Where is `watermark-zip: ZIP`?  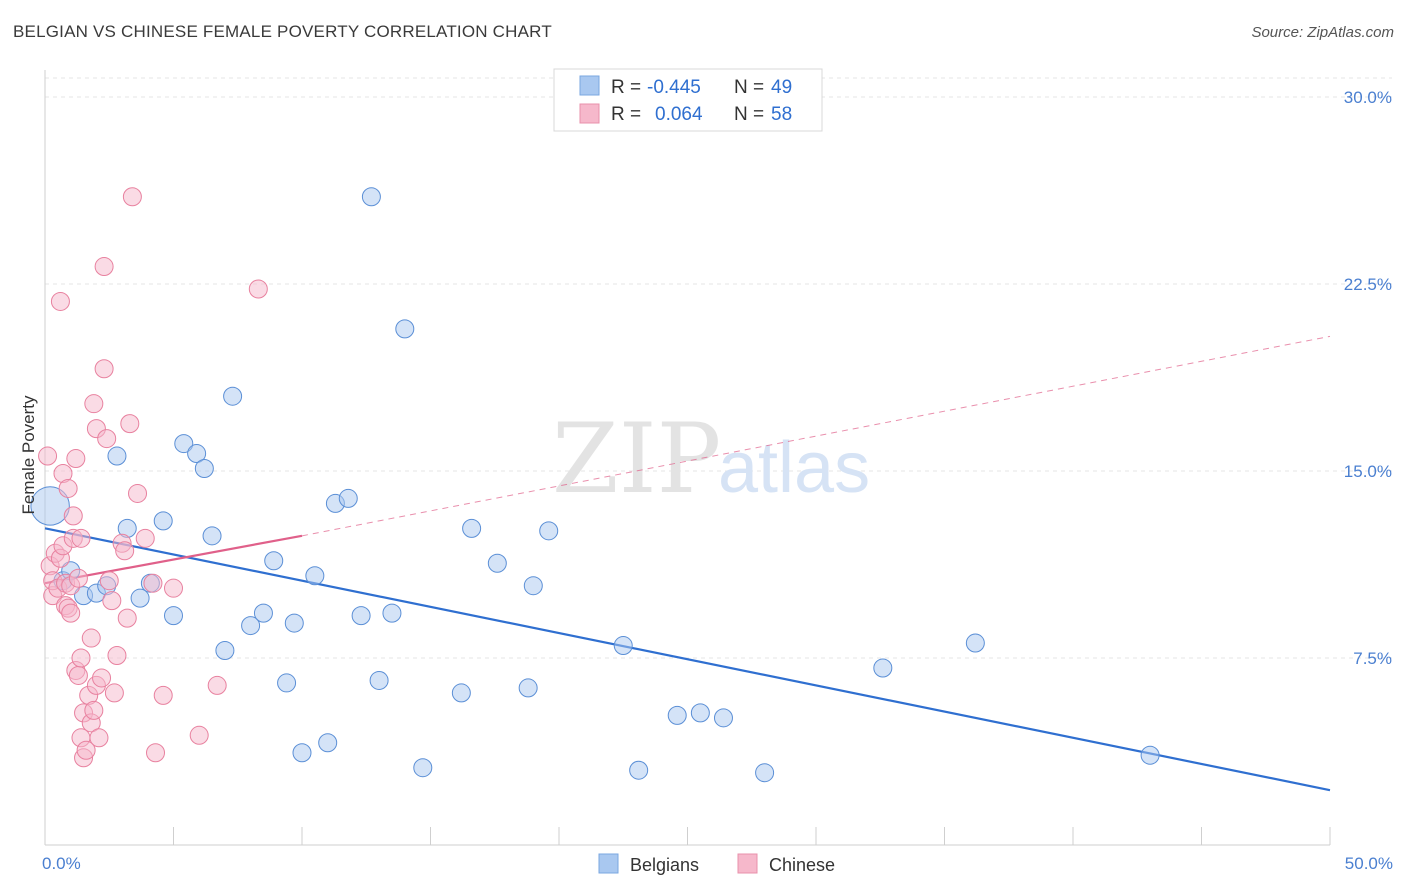
watermark-zip: ZIP is located at coordinates (636, 459).